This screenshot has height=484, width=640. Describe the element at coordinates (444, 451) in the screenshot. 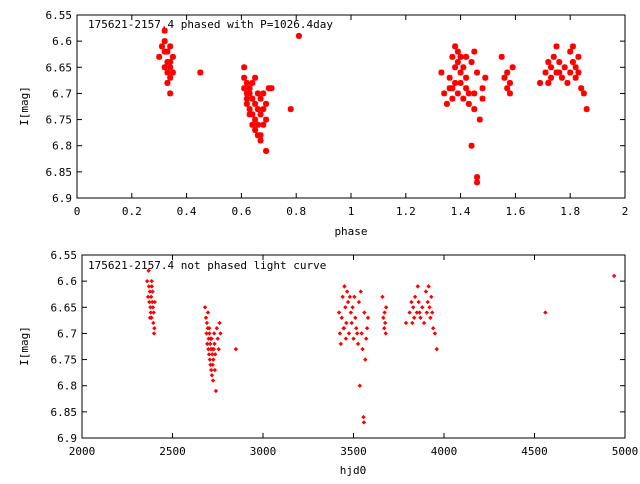

I see `unphased-x-tick-label: 4000` at that location.